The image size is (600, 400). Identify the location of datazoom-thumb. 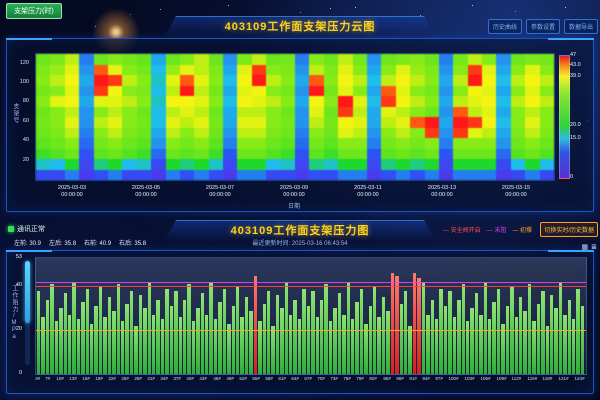
(27, 292).